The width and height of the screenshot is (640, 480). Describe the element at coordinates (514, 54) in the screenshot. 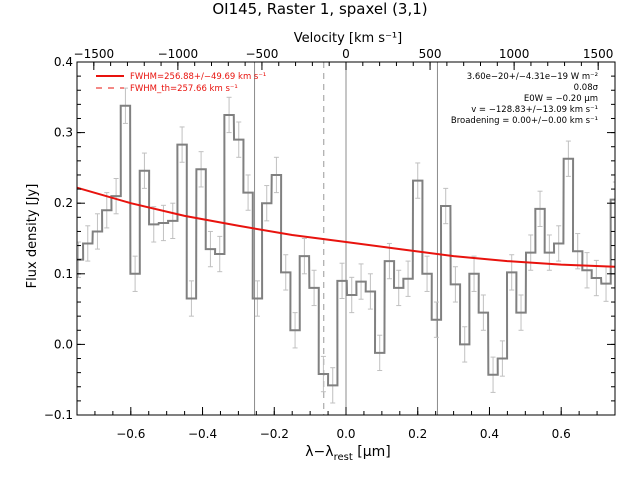

I see `v-tick-label: 1000` at that location.